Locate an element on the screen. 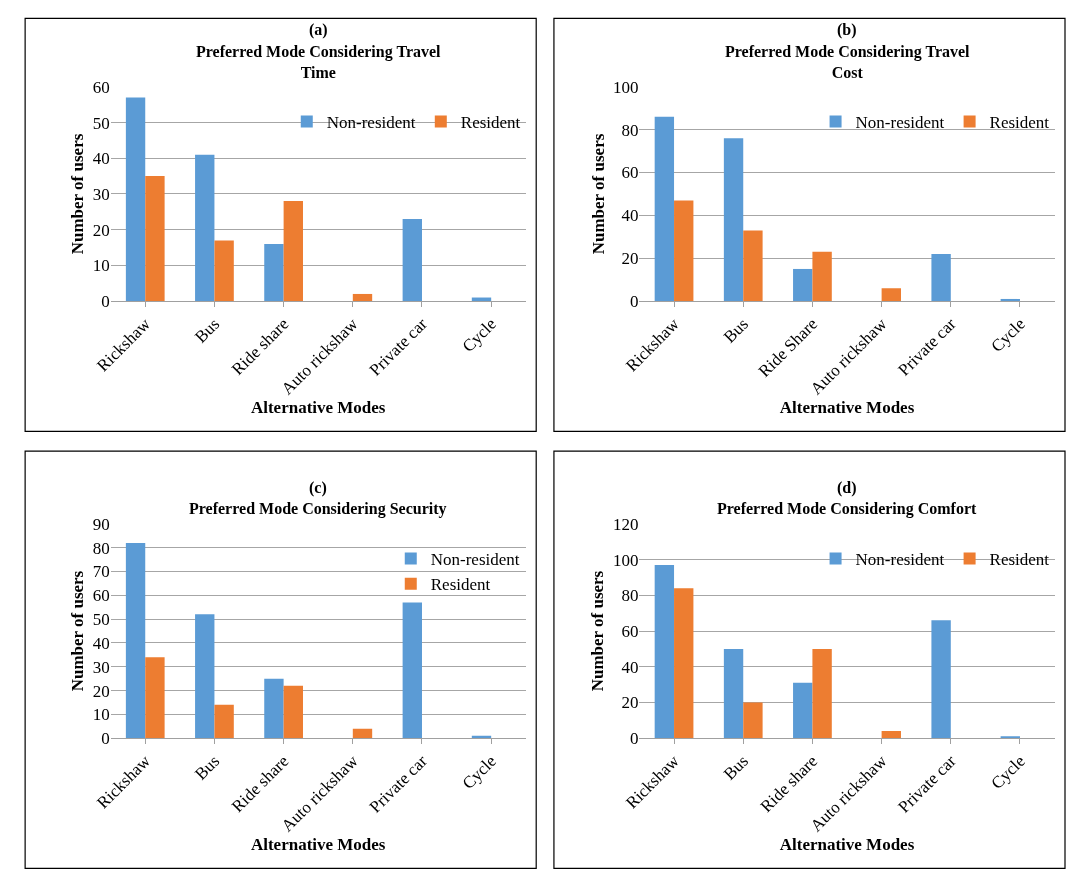 This screenshot has width=1070, height=886. chart-title: (b) is located at coordinates (847, 30).